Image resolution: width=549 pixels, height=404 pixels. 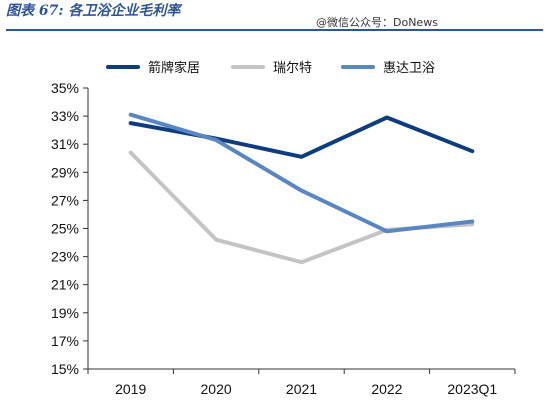 What do you see at coordinates (65, 200) in the screenshot?
I see `y-tick-label: 27%` at bounding box center [65, 200].